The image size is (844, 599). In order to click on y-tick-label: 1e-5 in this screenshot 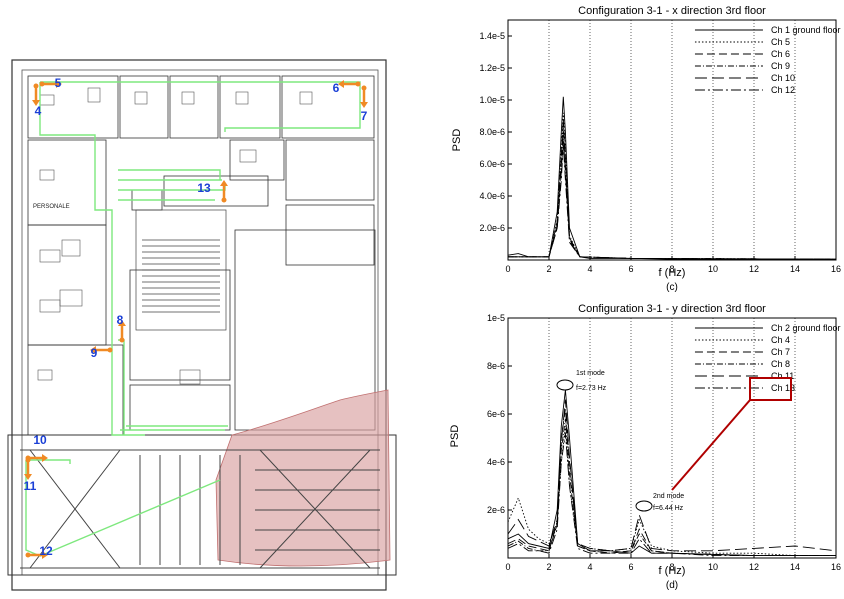, I will do `click(496, 318)`.